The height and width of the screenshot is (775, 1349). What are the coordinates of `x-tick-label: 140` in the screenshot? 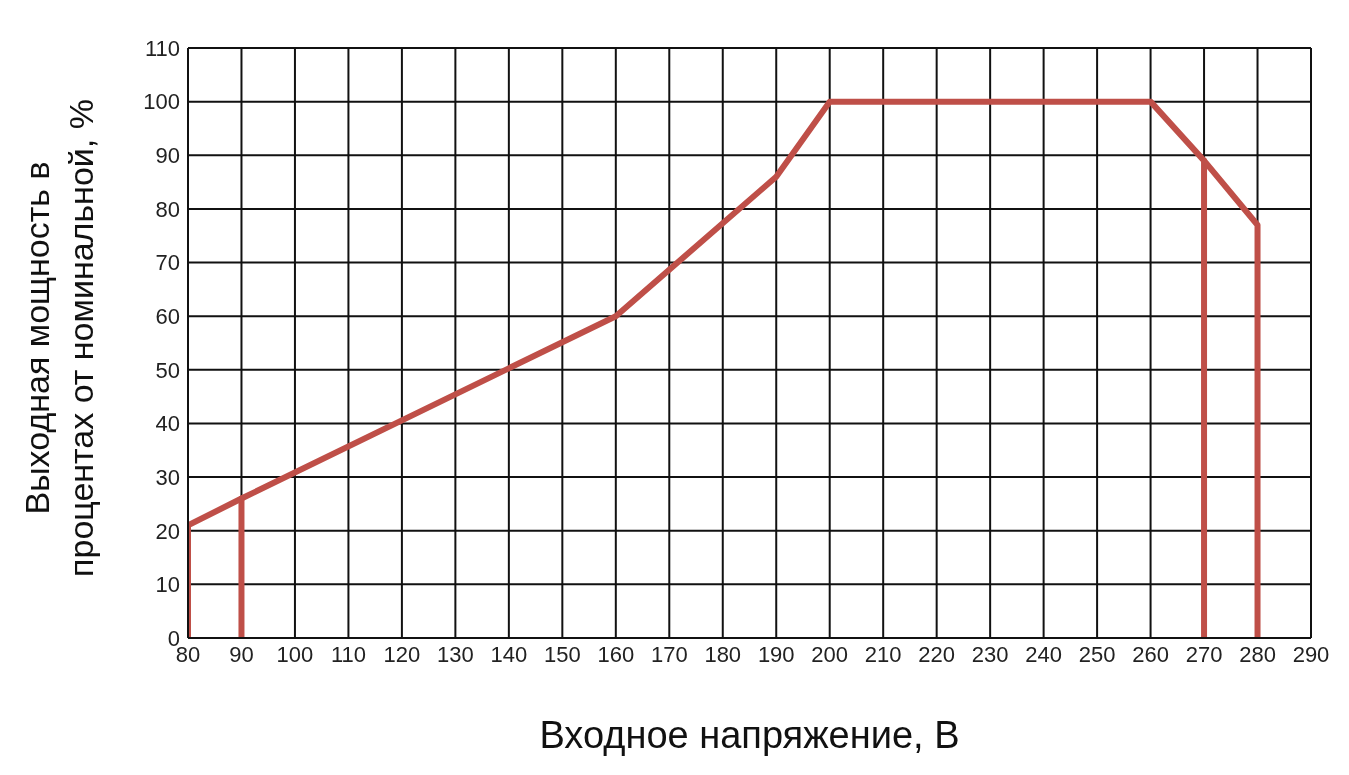 It's located at (509, 654).